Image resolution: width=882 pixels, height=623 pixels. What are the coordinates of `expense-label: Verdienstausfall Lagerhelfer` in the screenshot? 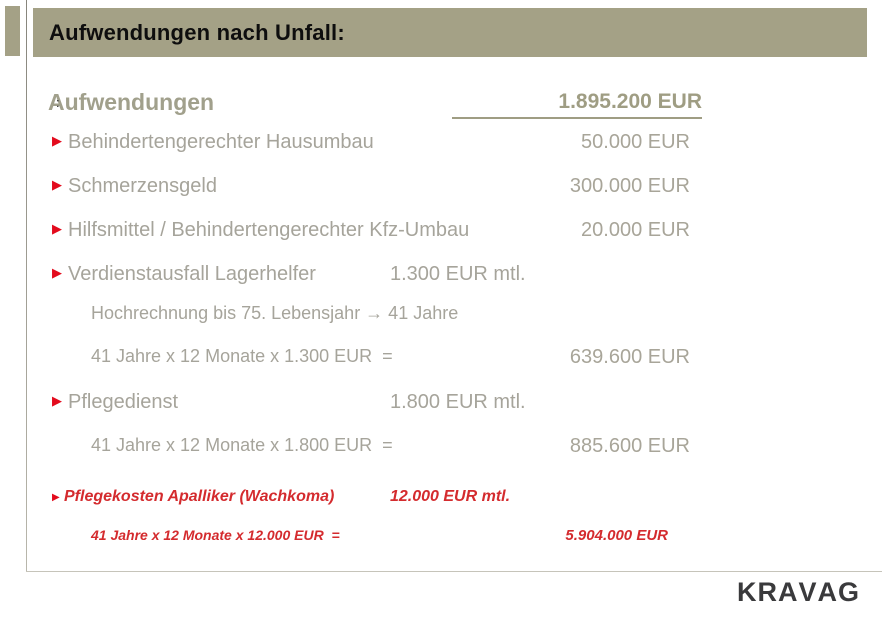 It's located at (192, 274).